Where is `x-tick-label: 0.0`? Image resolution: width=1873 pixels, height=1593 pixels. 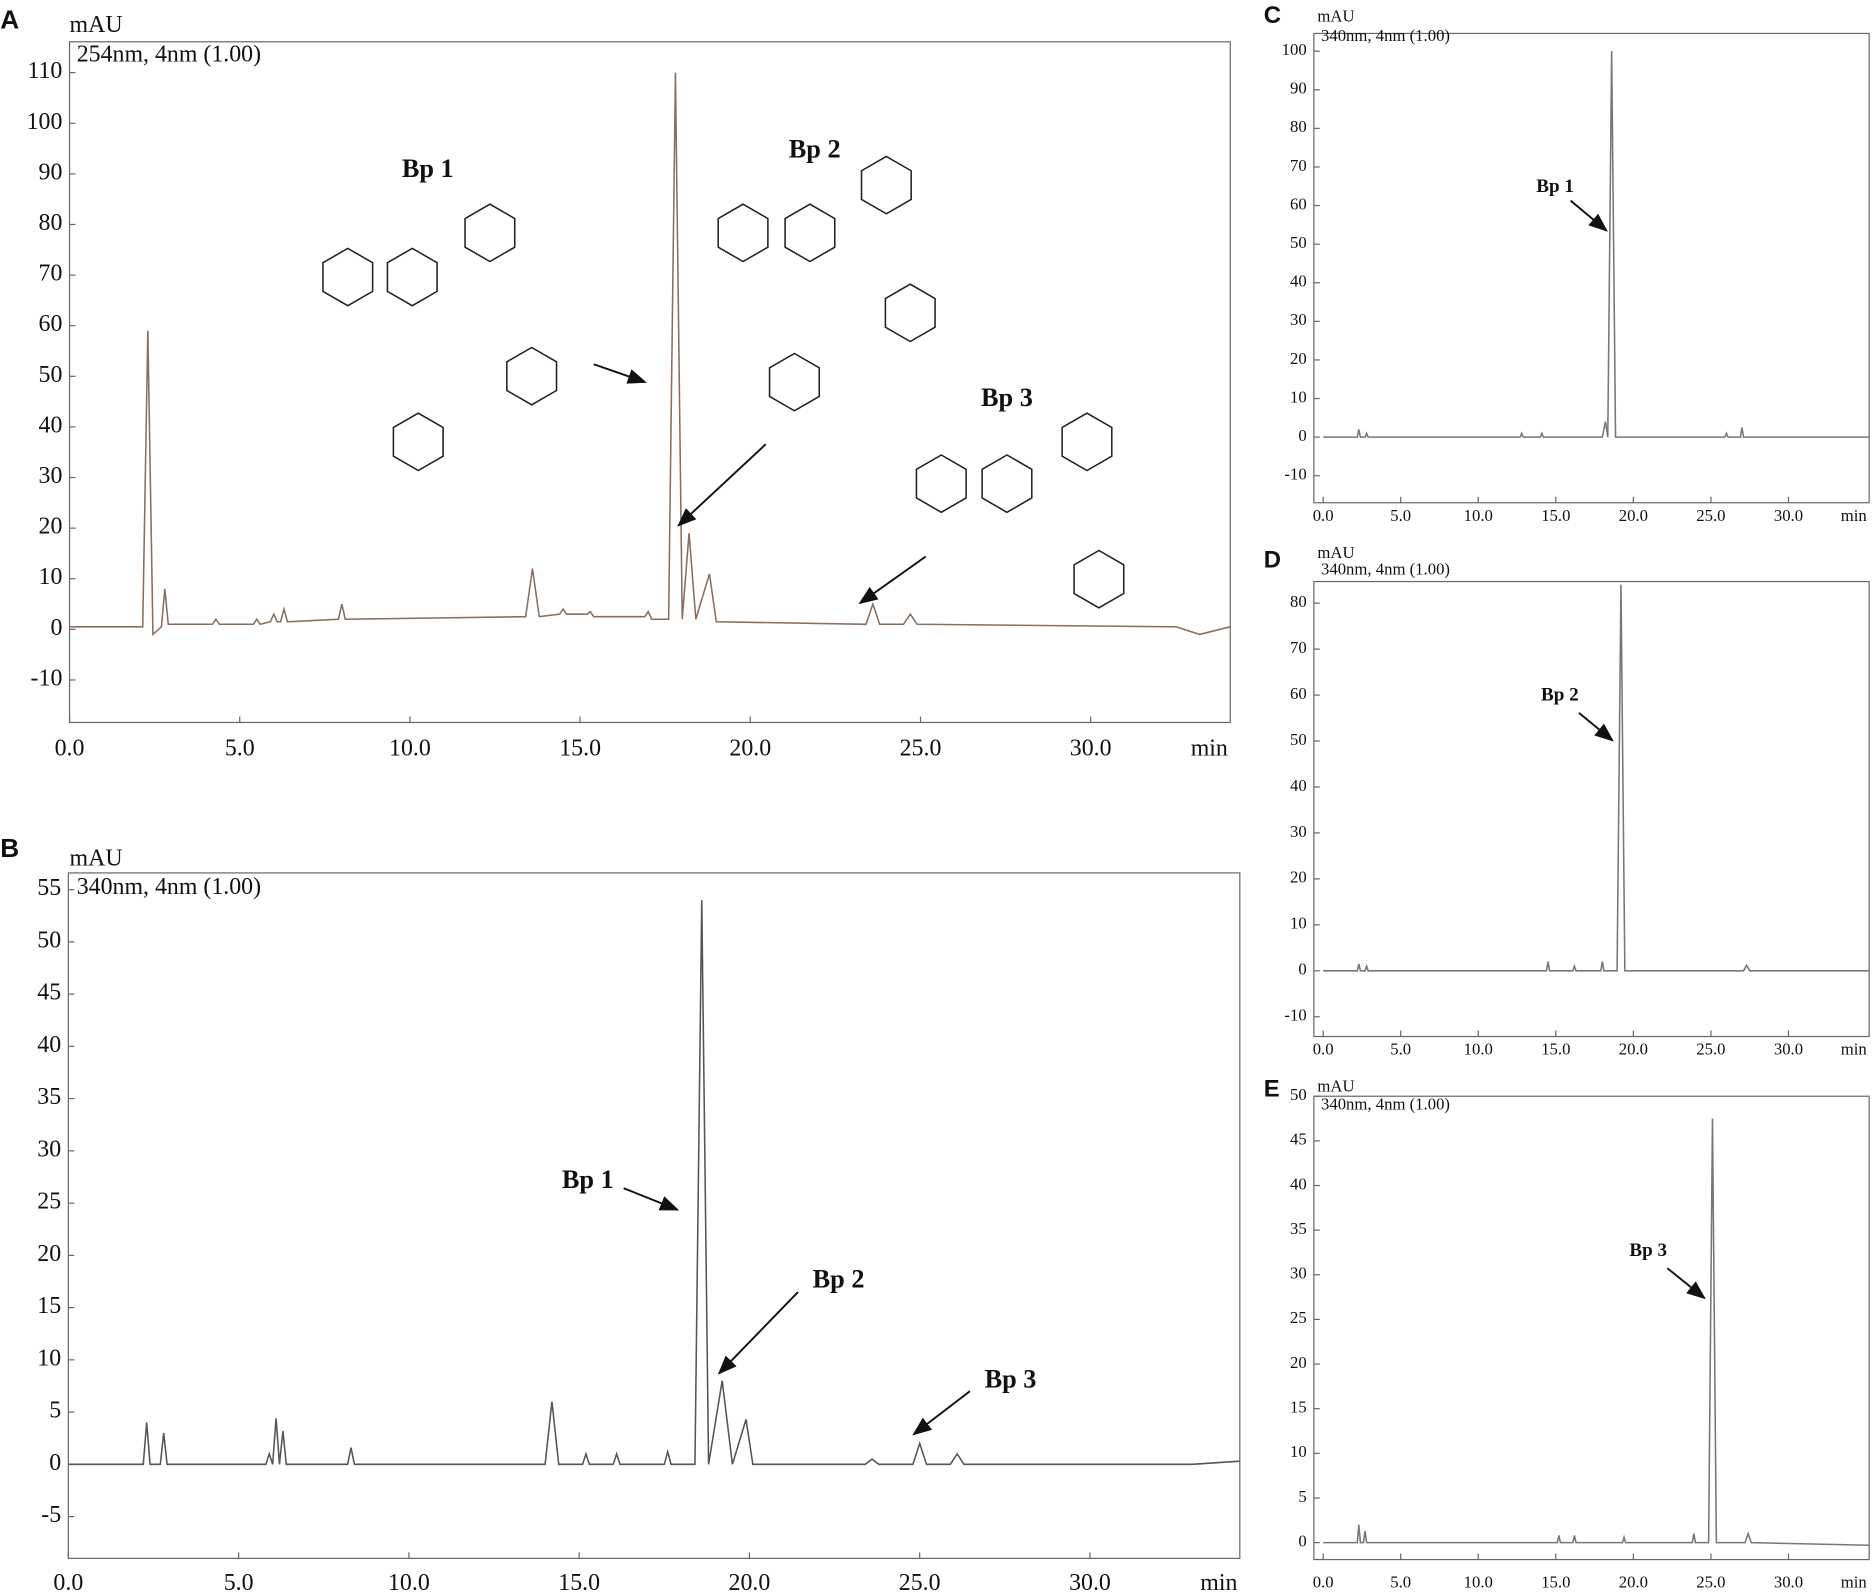
x-tick-label: 0.0 is located at coordinates (70, 748).